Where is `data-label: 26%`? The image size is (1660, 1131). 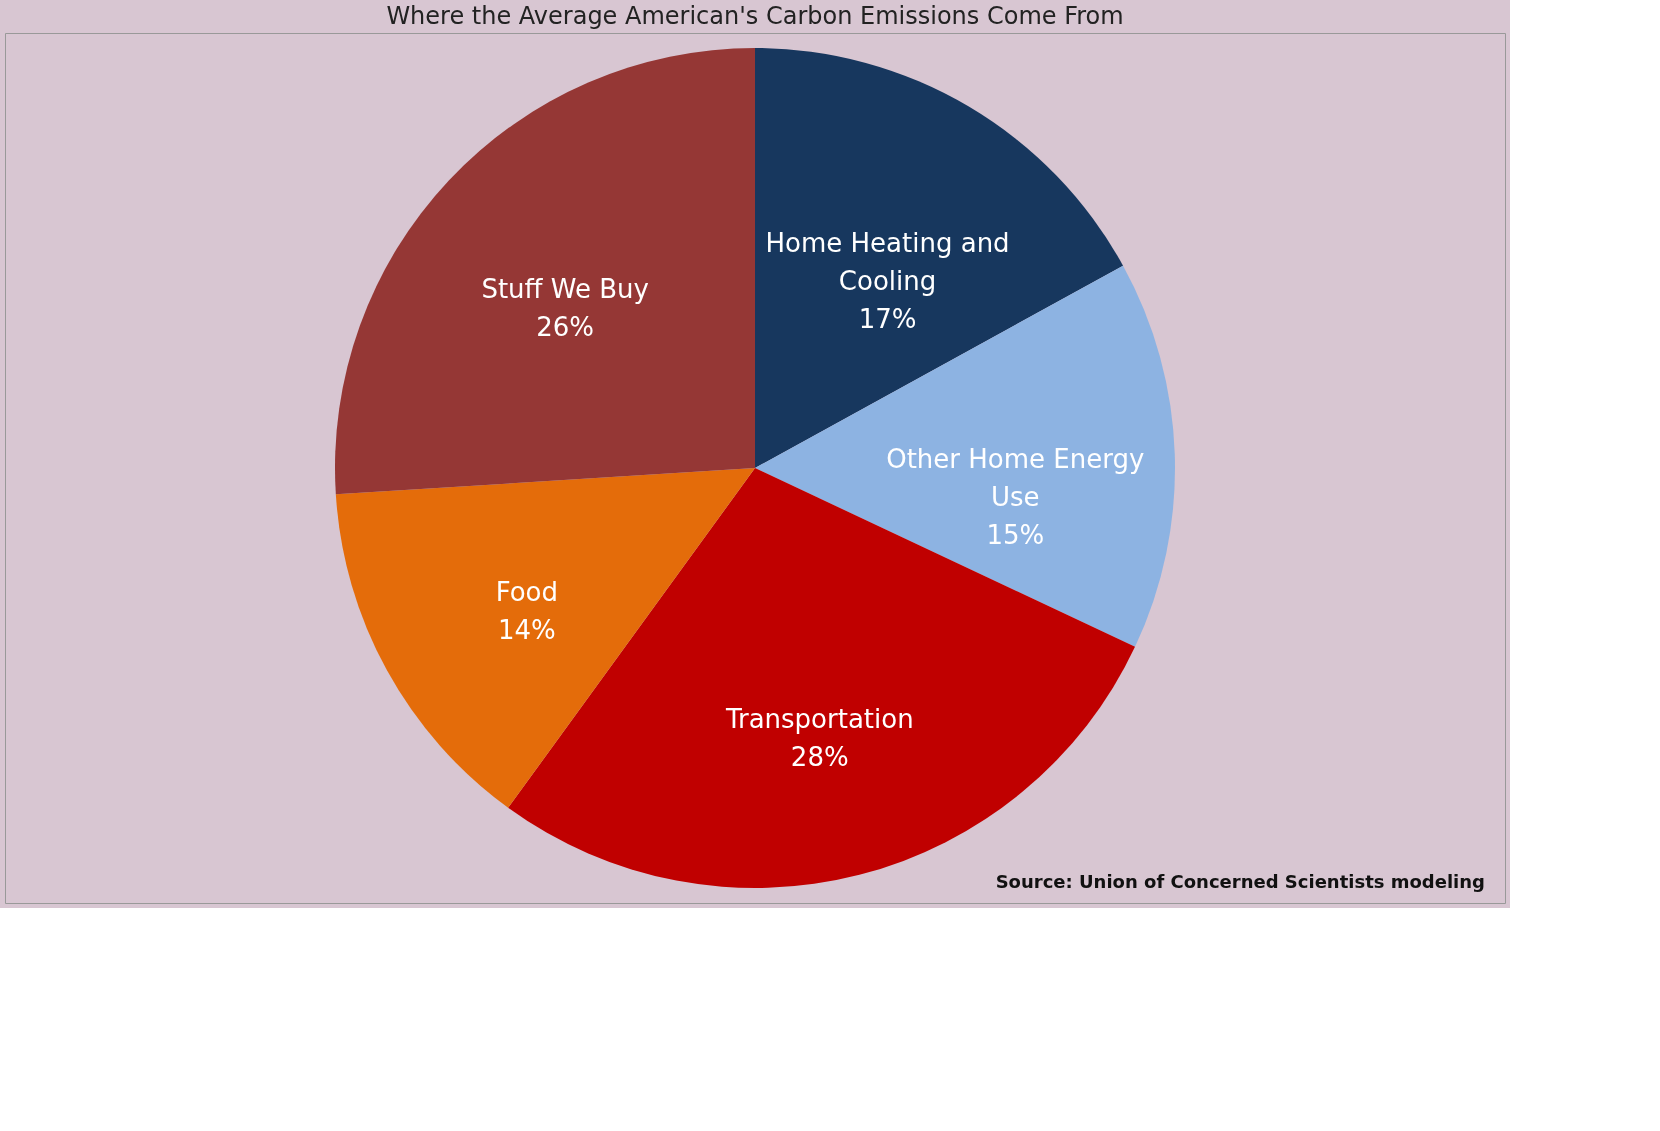 data-label: 26% is located at coordinates (565, 326).